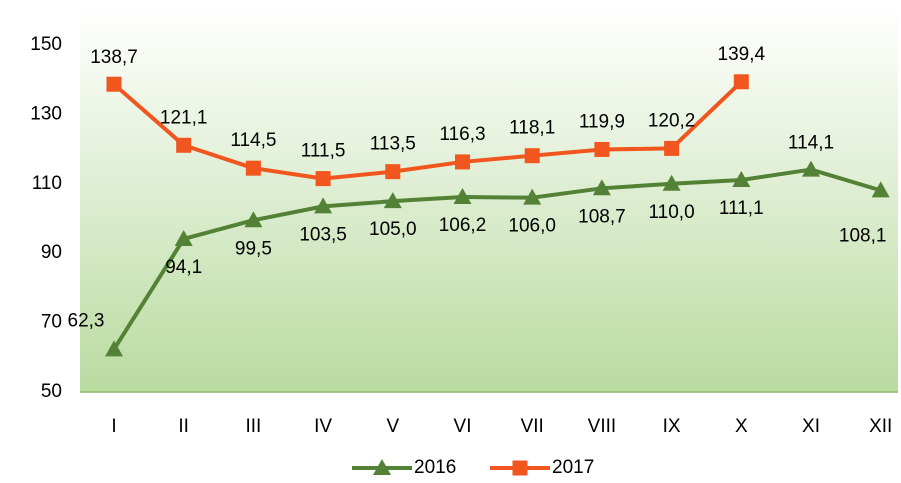 This screenshot has width=901, height=483. What do you see at coordinates (463, 426) in the screenshot?
I see `x-tick-label: VI` at bounding box center [463, 426].